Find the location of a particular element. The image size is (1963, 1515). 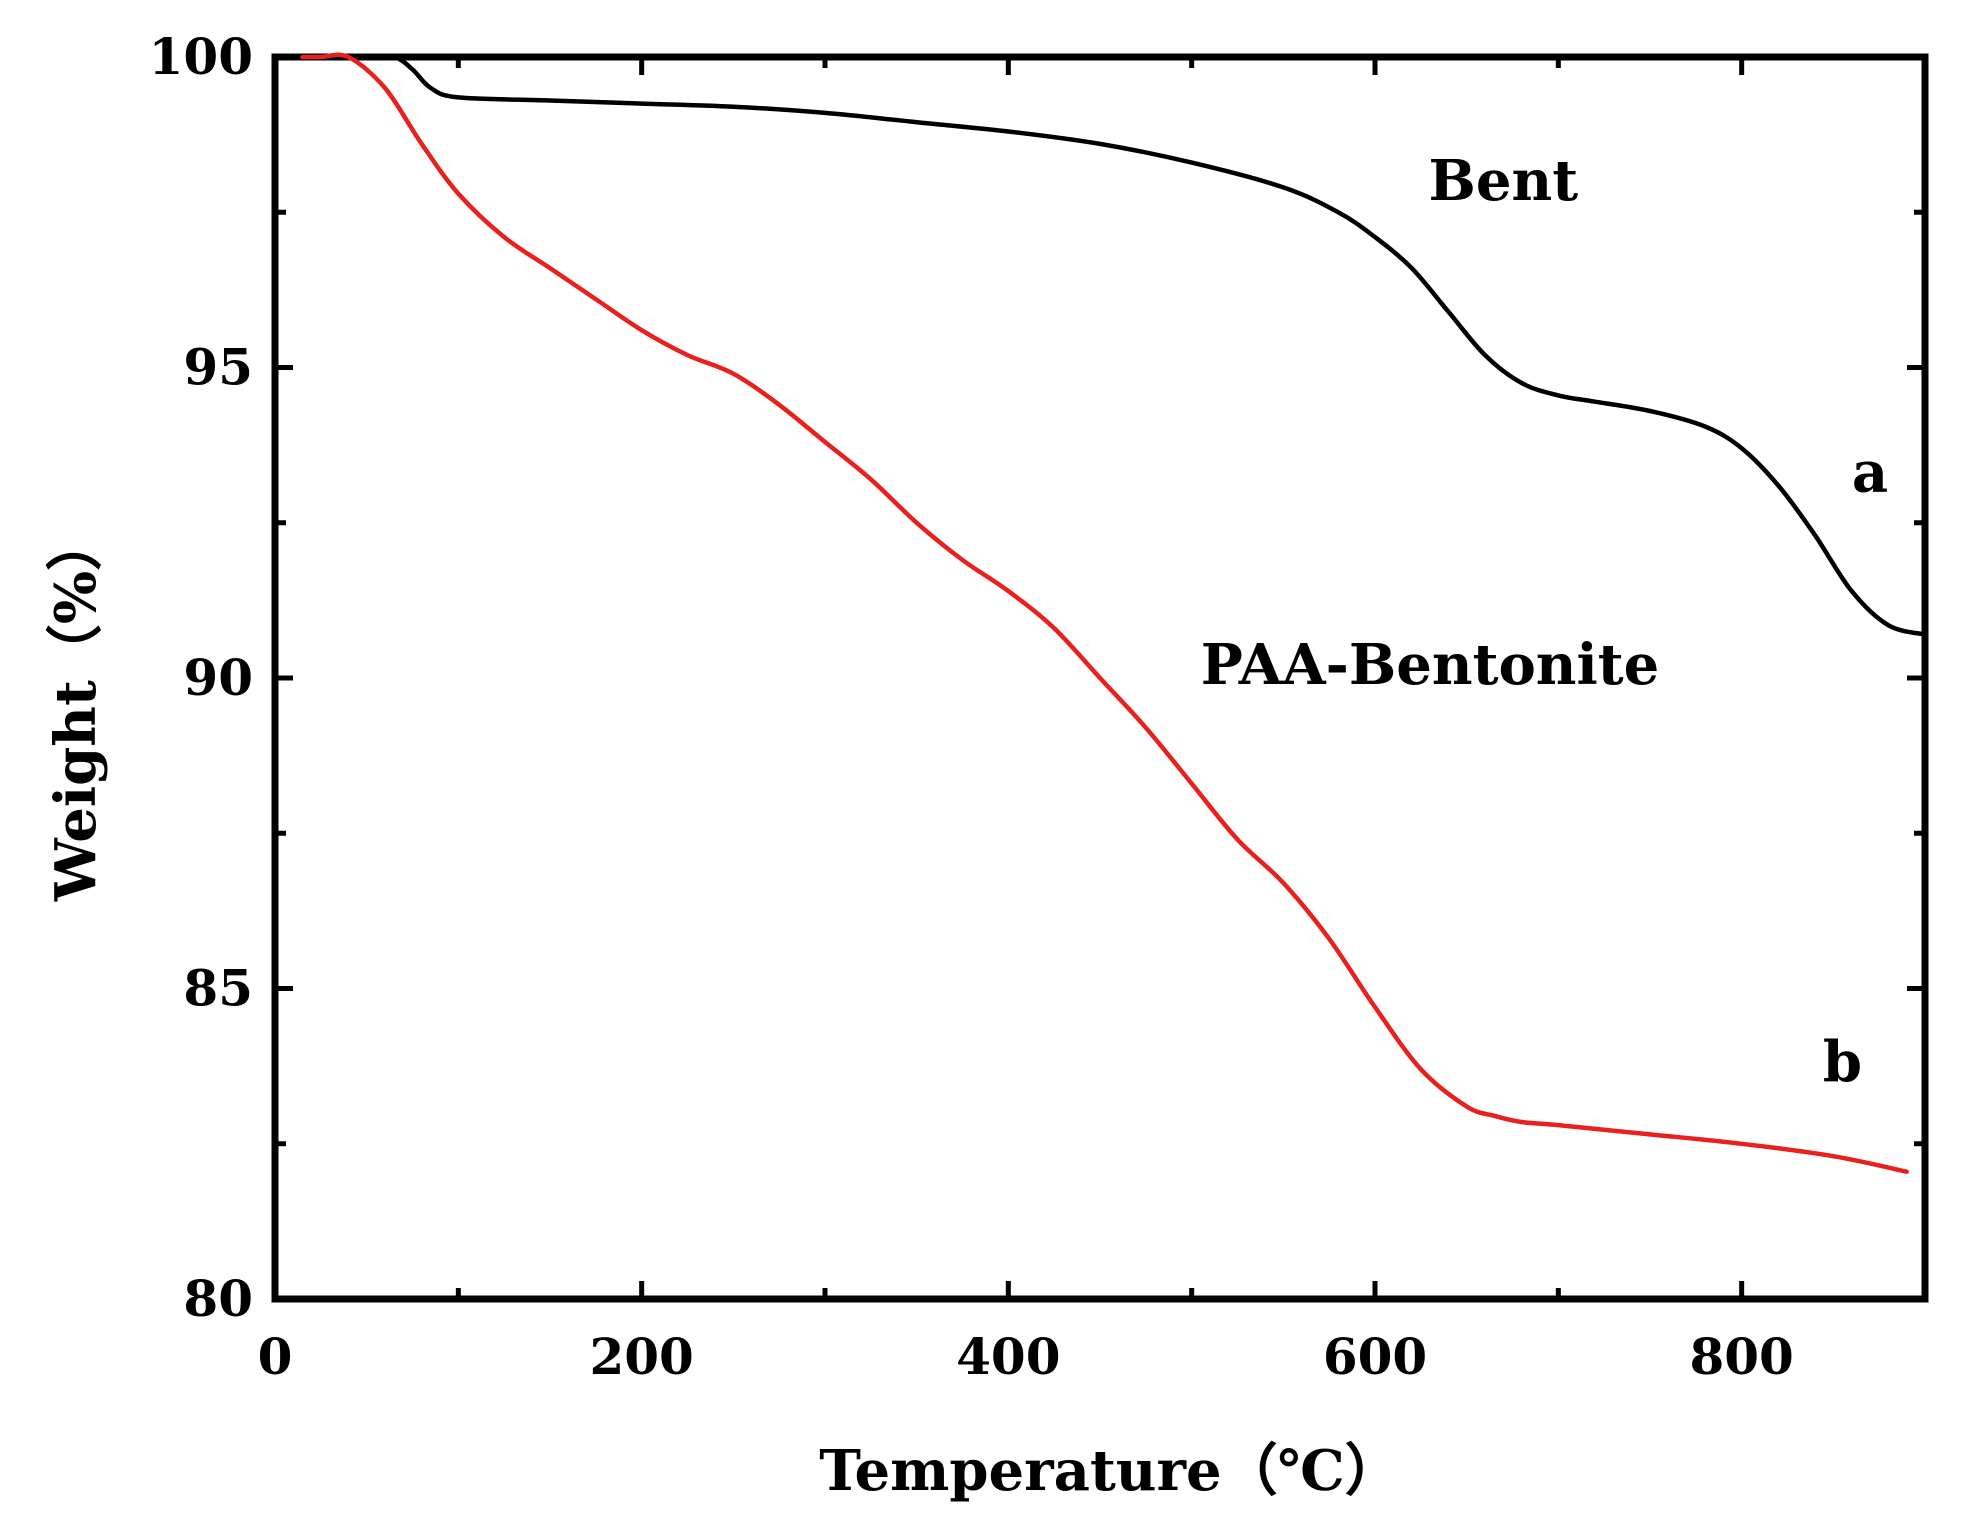

annotation-label: a is located at coordinates (1870, 473).